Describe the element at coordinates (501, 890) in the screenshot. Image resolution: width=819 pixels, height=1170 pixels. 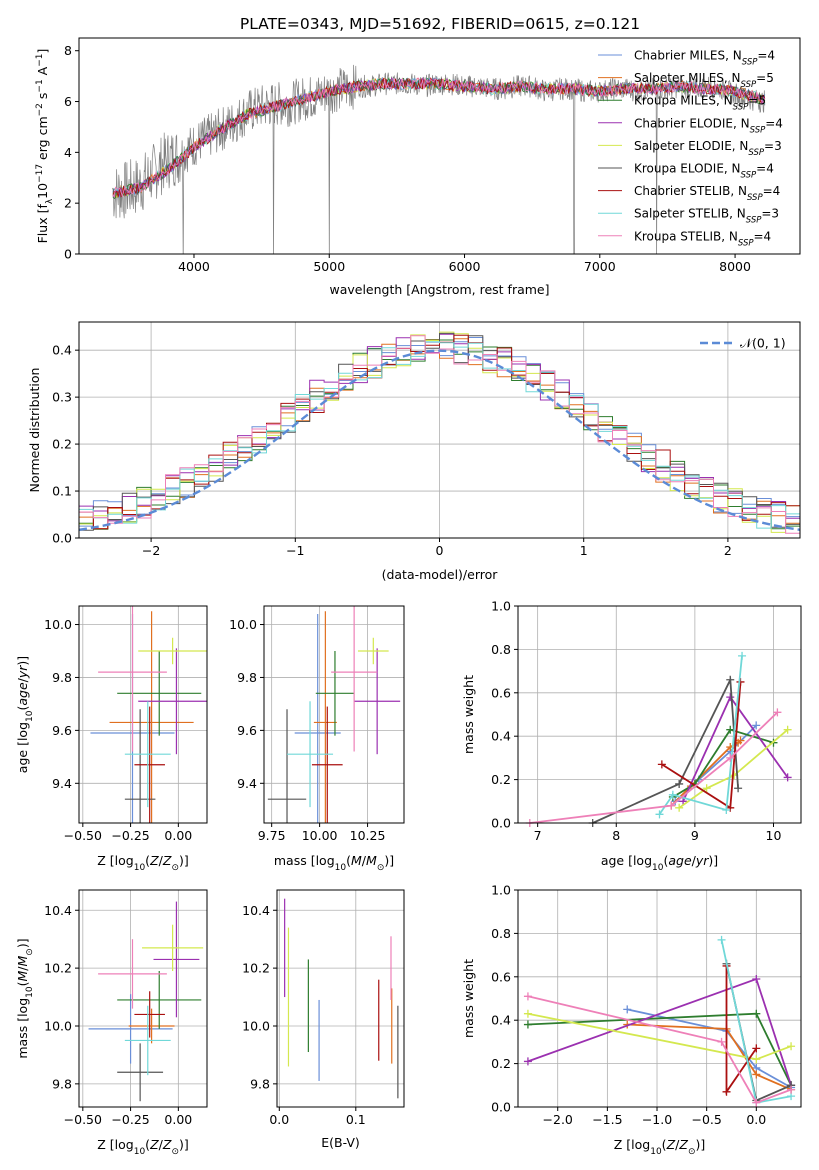
I see `y-tick-label: 1.0` at that location.